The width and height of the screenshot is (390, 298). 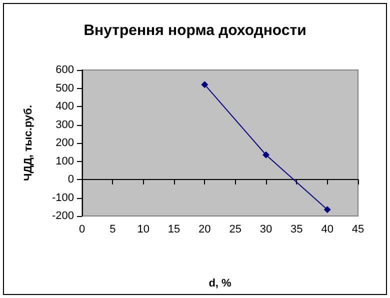 I want to click on y-tick-label: 200, so click(x=65, y=143).